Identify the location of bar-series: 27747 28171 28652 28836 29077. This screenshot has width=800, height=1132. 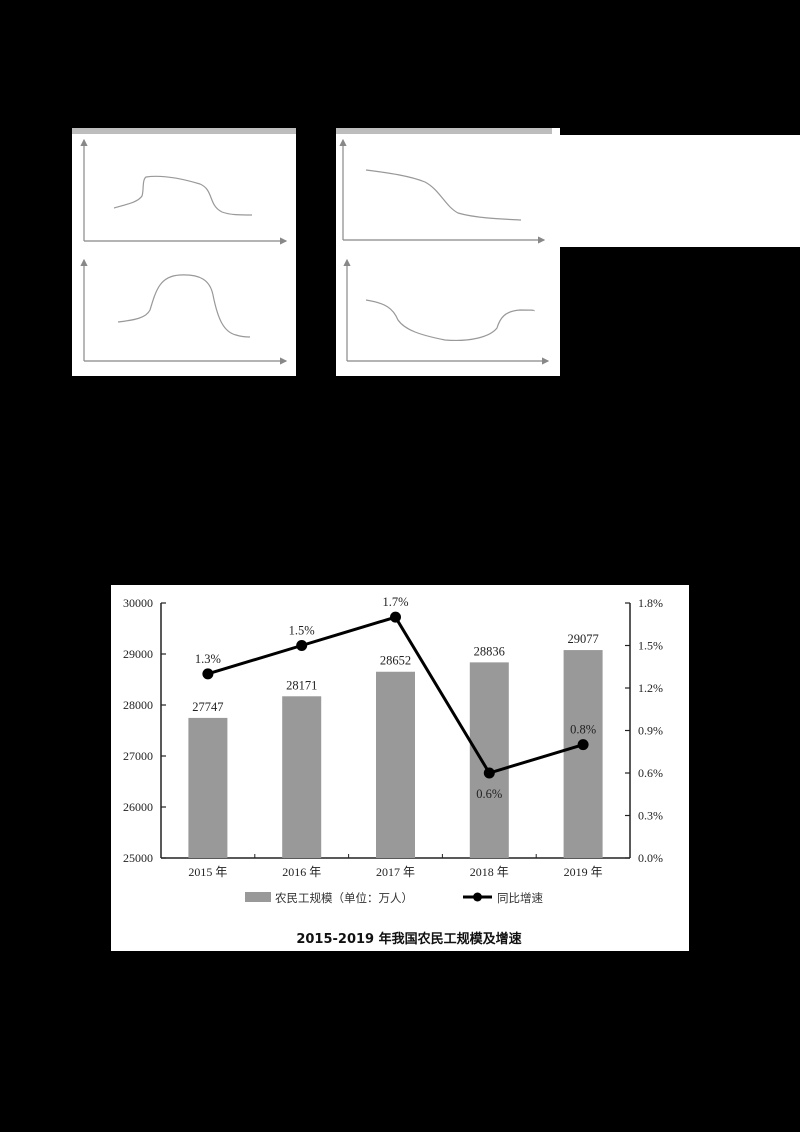
(395, 745).